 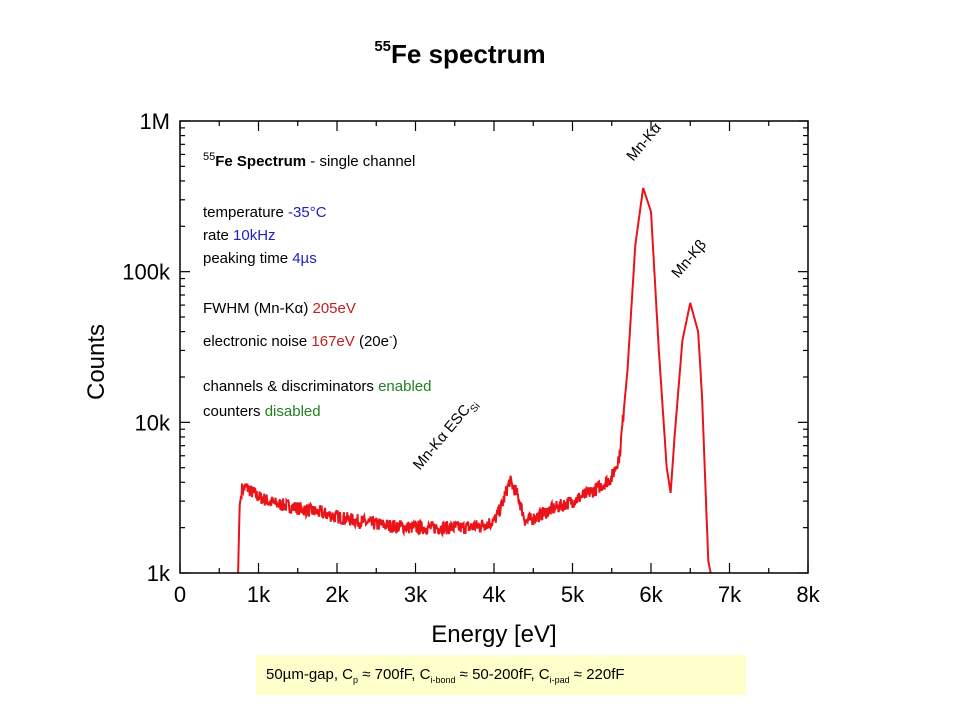 I want to click on noise-value: 167eV, so click(x=332, y=341).